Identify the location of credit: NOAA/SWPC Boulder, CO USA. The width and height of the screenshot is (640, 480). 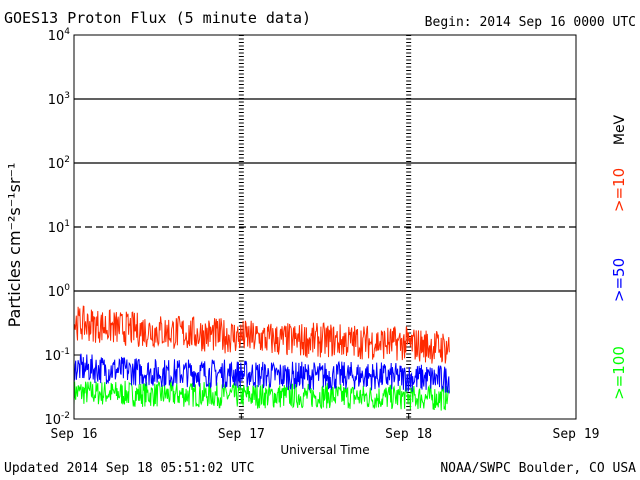
(538, 468).